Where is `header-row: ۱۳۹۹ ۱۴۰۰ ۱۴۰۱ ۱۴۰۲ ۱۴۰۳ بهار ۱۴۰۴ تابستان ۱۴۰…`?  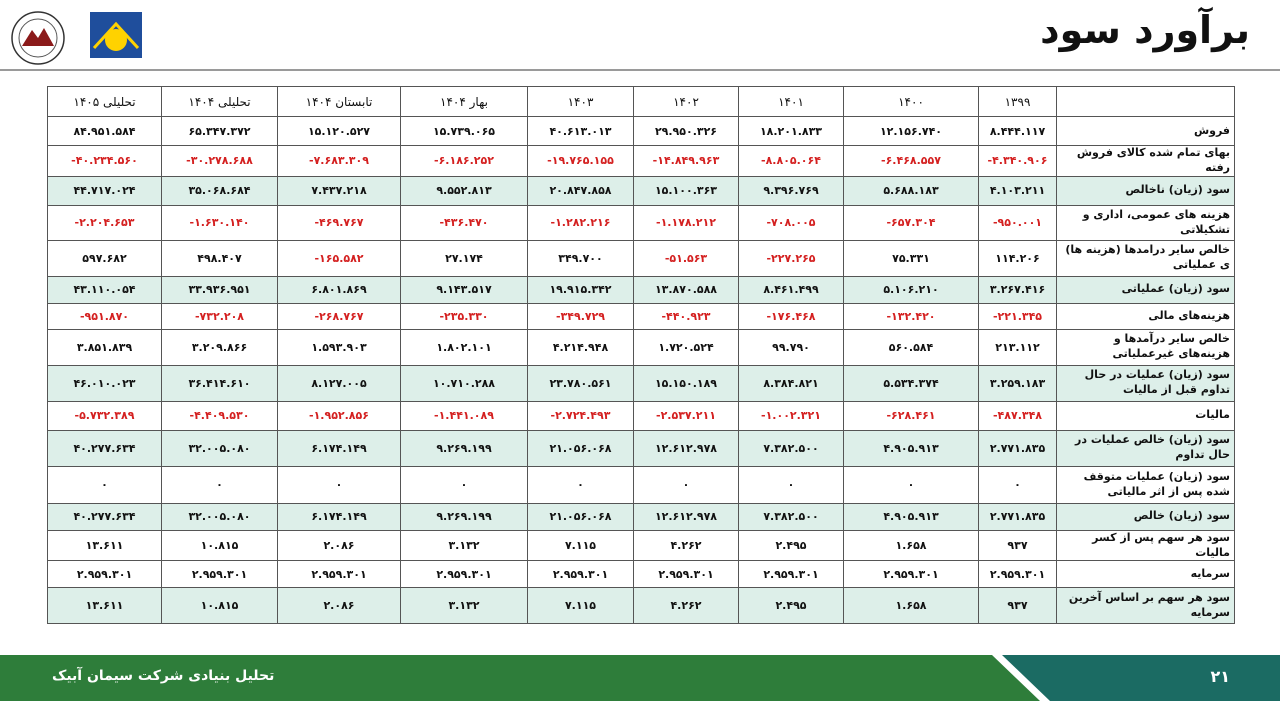
header-row: ۱۳۹۹ ۱۴۰۰ ۱۴۰۱ ۱۴۰۲ ۱۴۰۳ بهار ۱۴۰۴ تابستان ۱۴۰… is located at coordinates (641, 101).